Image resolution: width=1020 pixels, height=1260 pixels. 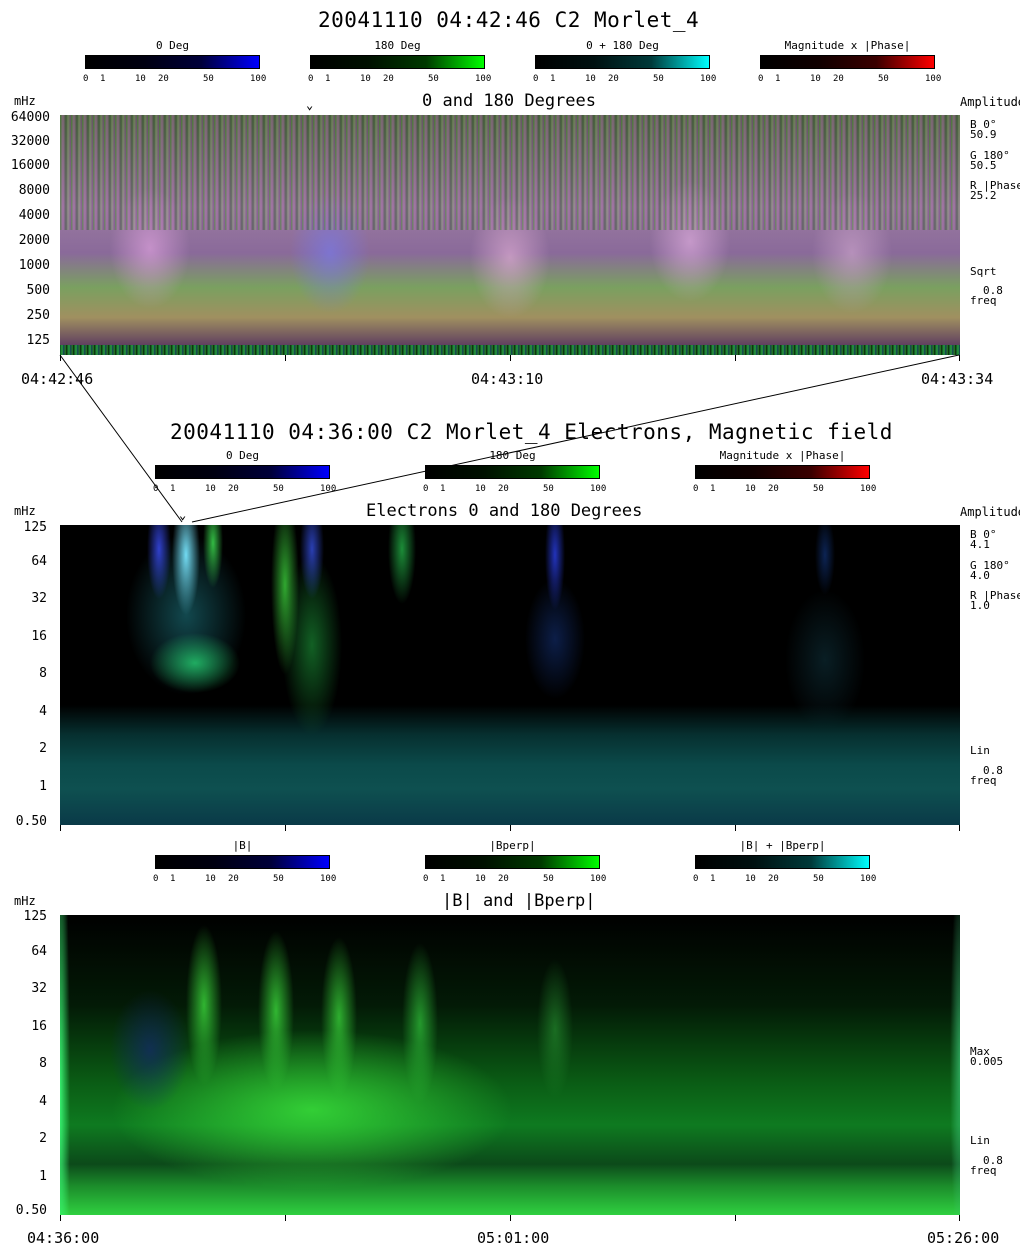 What do you see at coordinates (990, 512) in the screenshot?
I see `middle-amplitude-header: Amplitude` at bounding box center [990, 512].